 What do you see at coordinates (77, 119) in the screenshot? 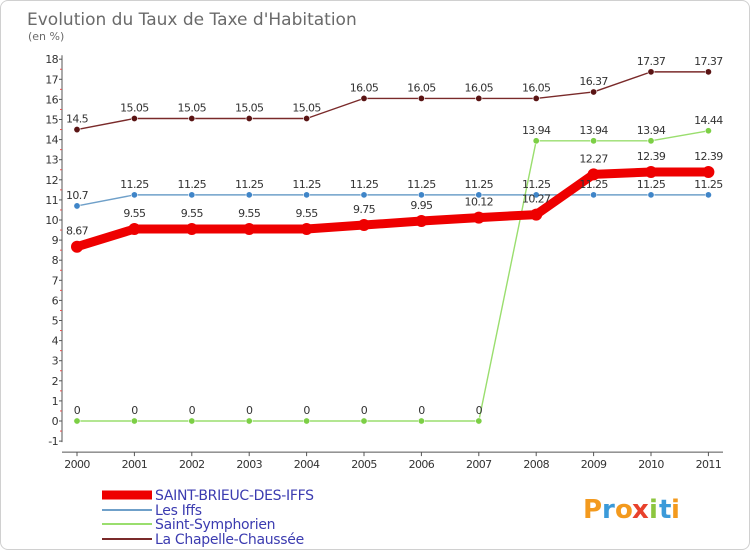
I see `data-label: 14.5` at bounding box center [77, 119].